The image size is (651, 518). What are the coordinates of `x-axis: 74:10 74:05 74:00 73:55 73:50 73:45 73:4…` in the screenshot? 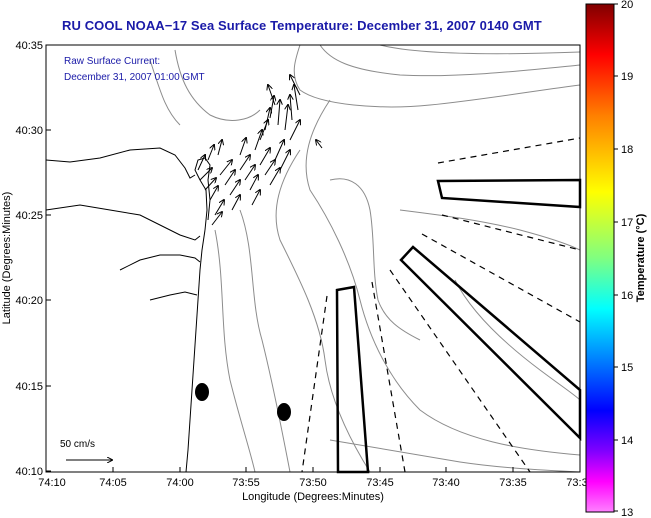 It's located at (313, 485).